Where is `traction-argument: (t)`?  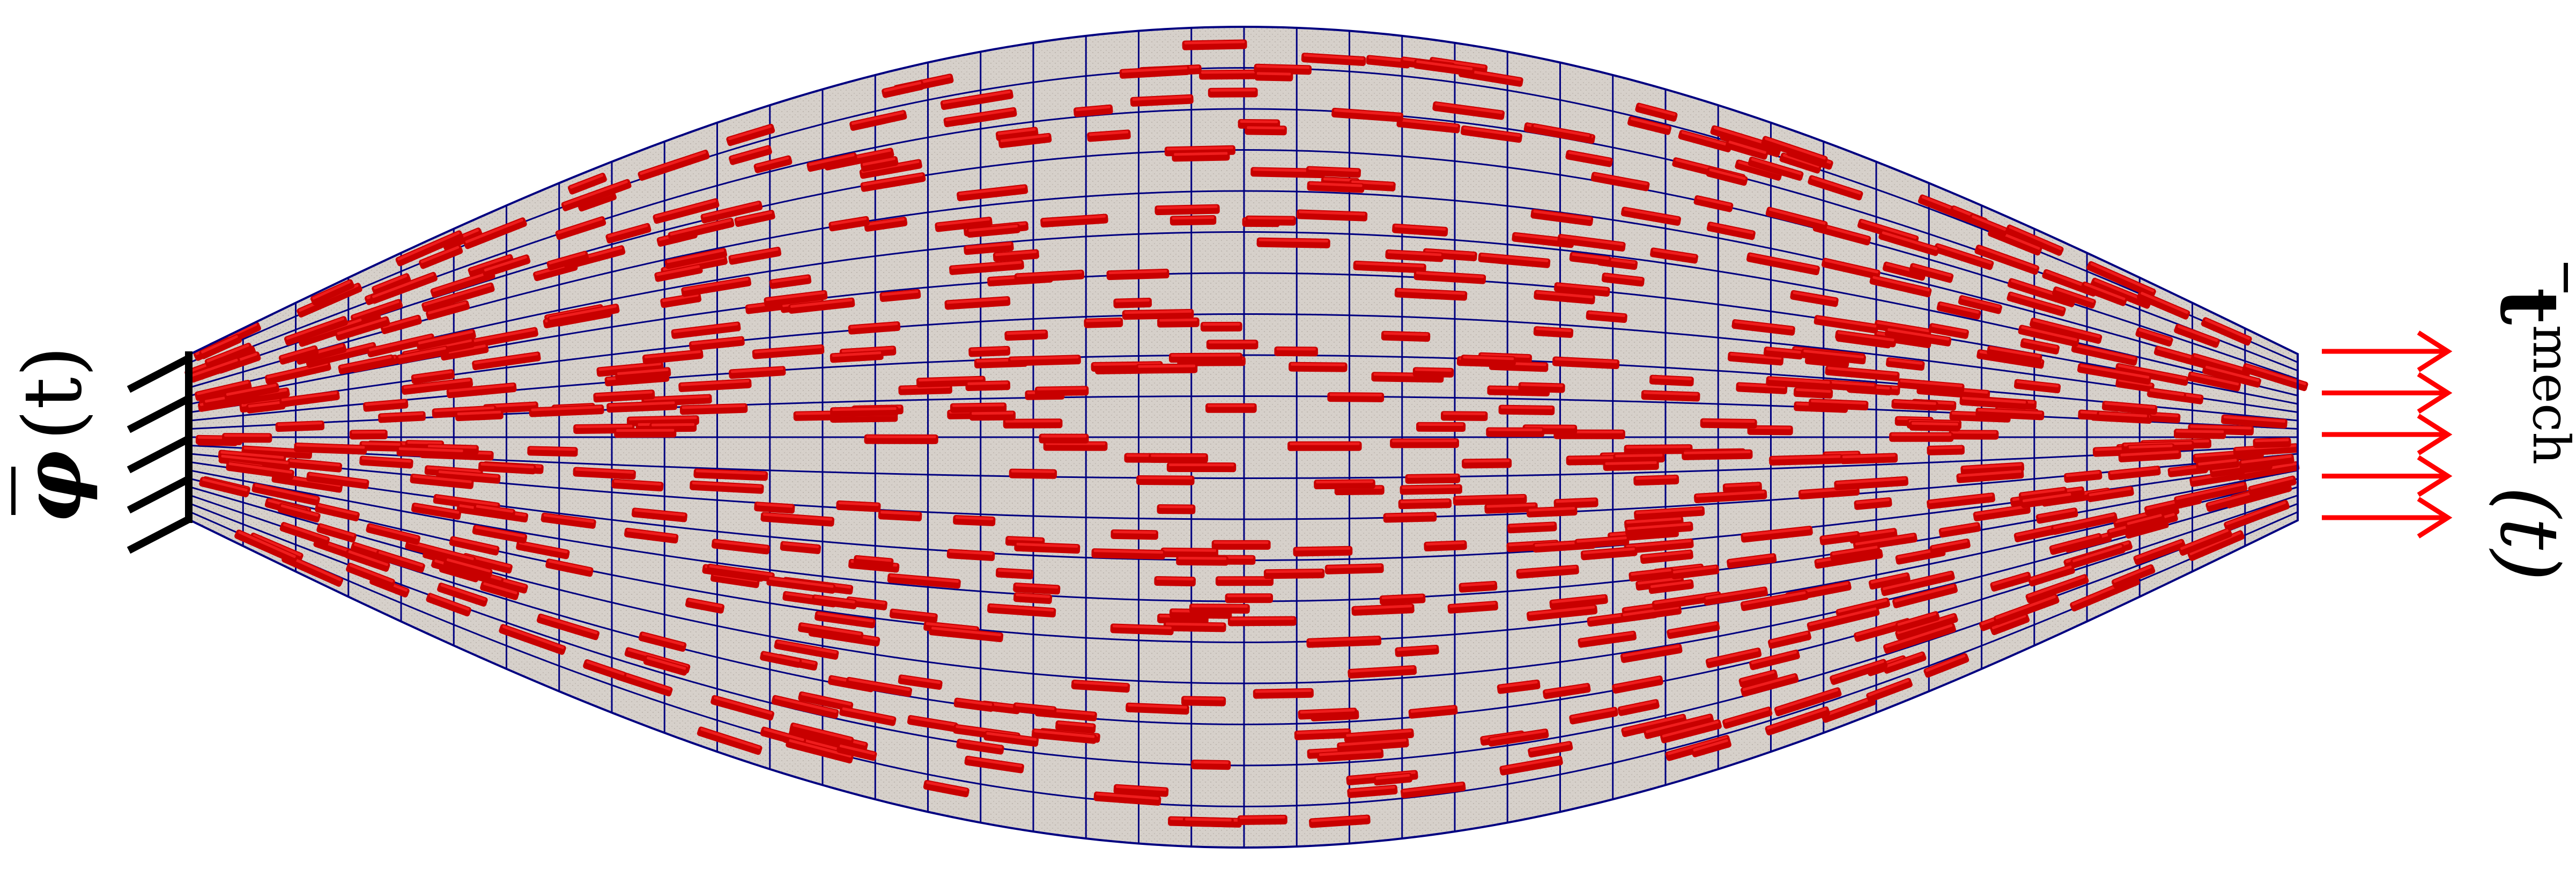 traction-argument: (t) is located at coordinates (2528, 533).